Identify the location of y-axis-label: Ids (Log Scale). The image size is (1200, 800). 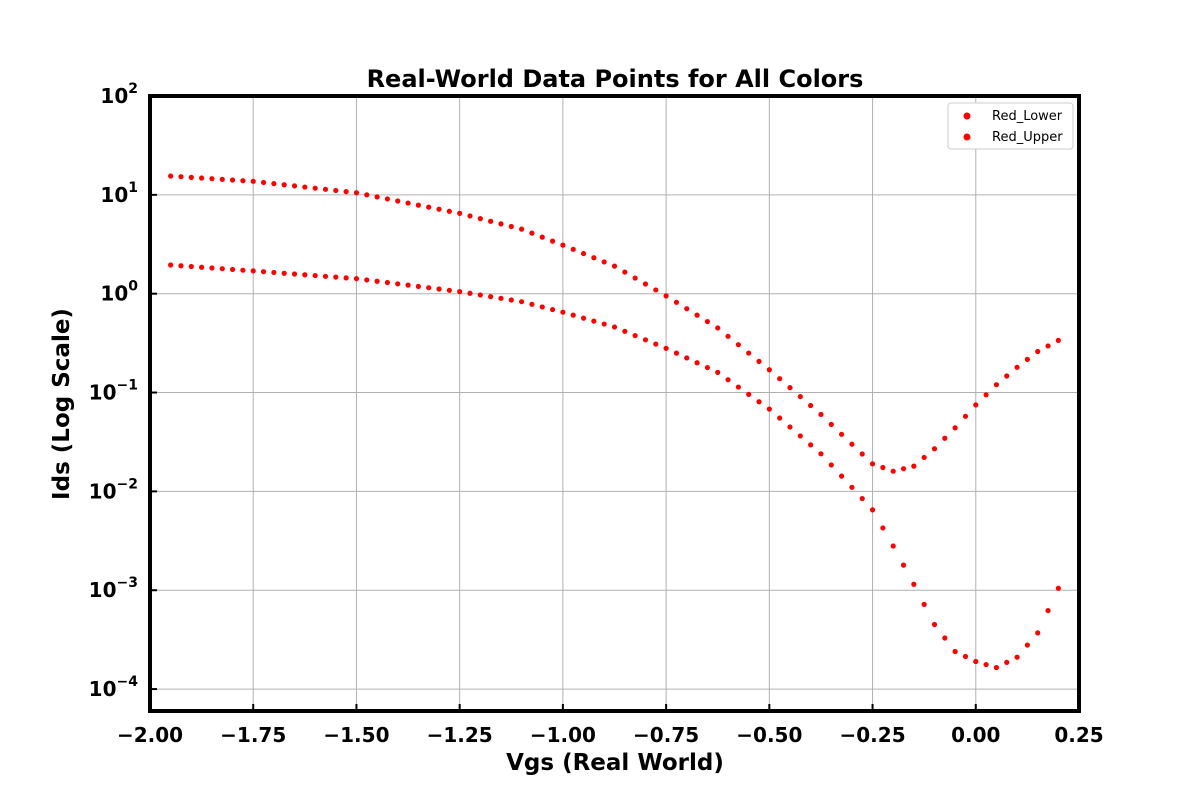
(62, 404).